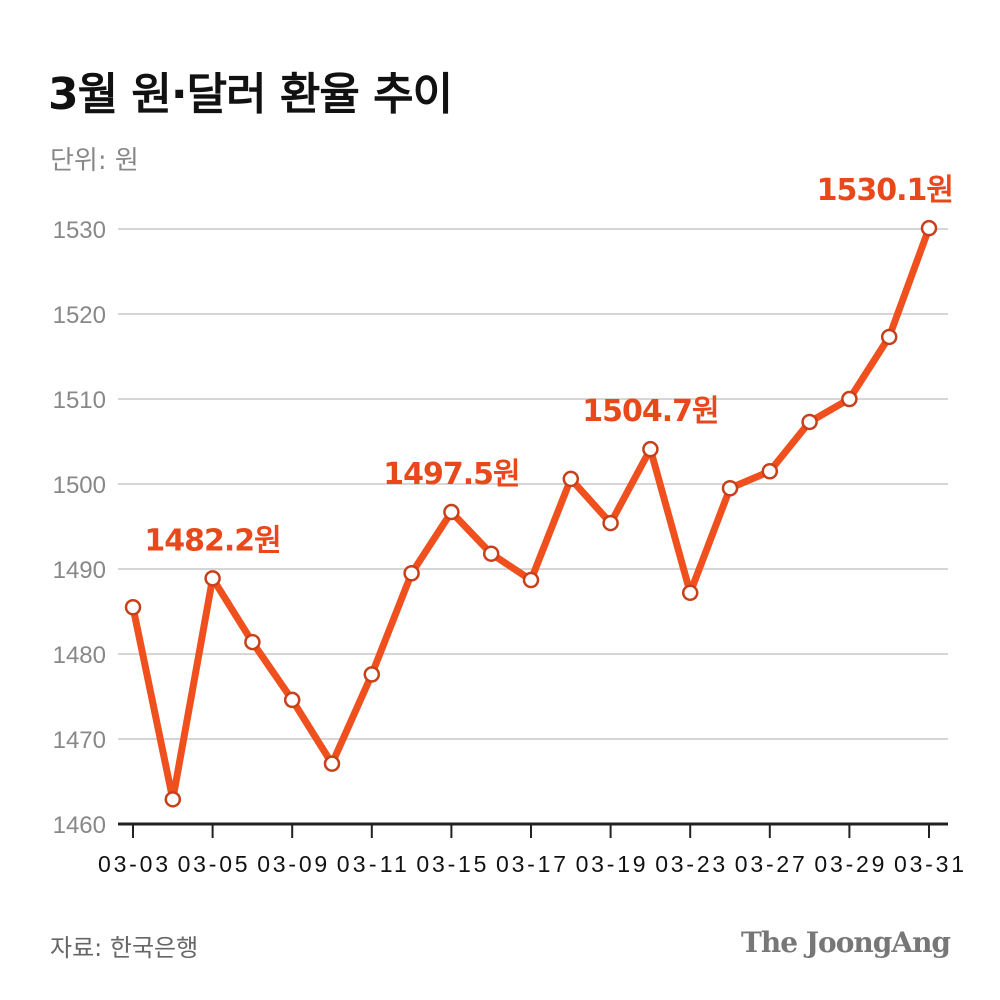 The width and height of the screenshot is (1000, 1000). Describe the element at coordinates (451, 864) in the screenshot. I see `x-tick-label: 03-15` at that location.